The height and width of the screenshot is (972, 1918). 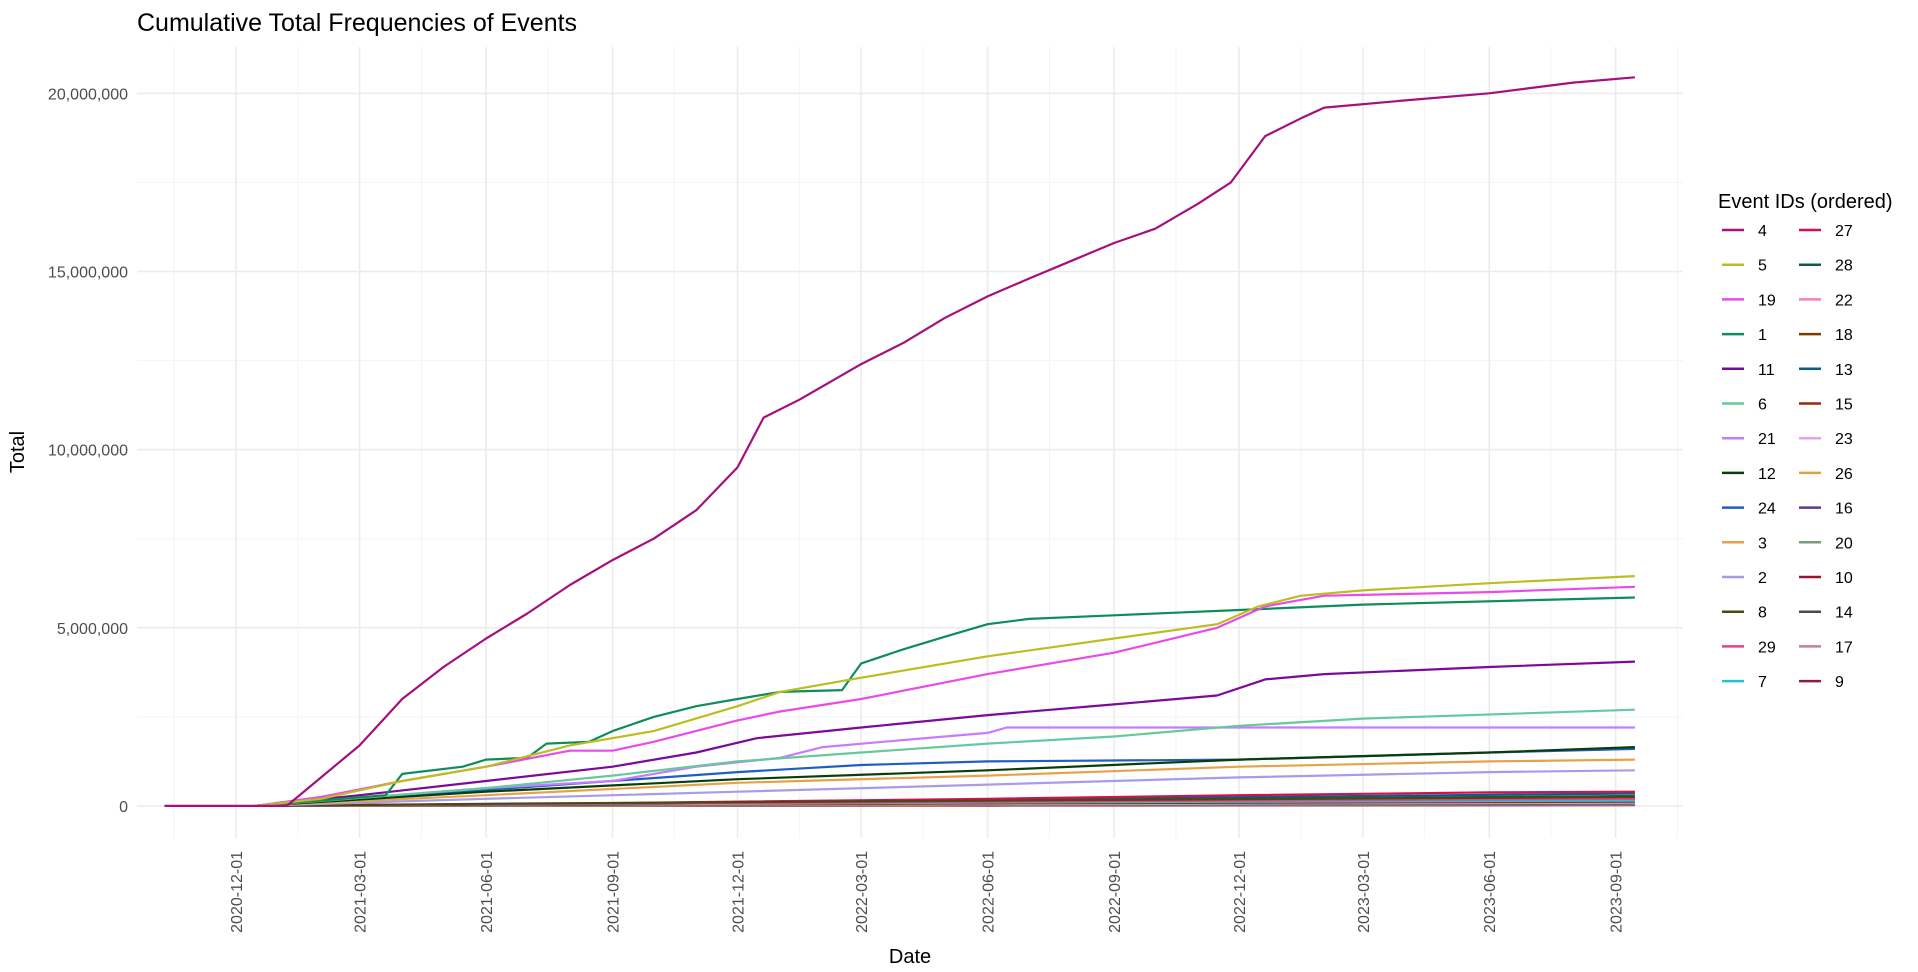 I want to click on legend-label: 1, so click(x=1762, y=335).